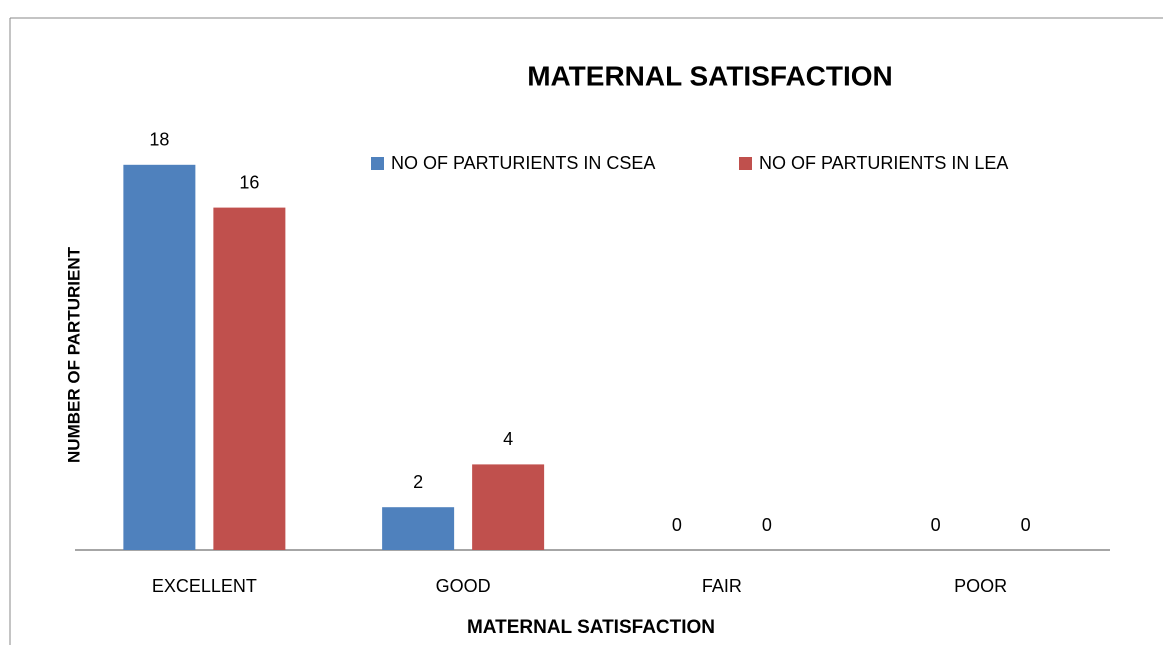  Describe the element at coordinates (159, 140) in the screenshot. I see `data-label: 18` at that location.